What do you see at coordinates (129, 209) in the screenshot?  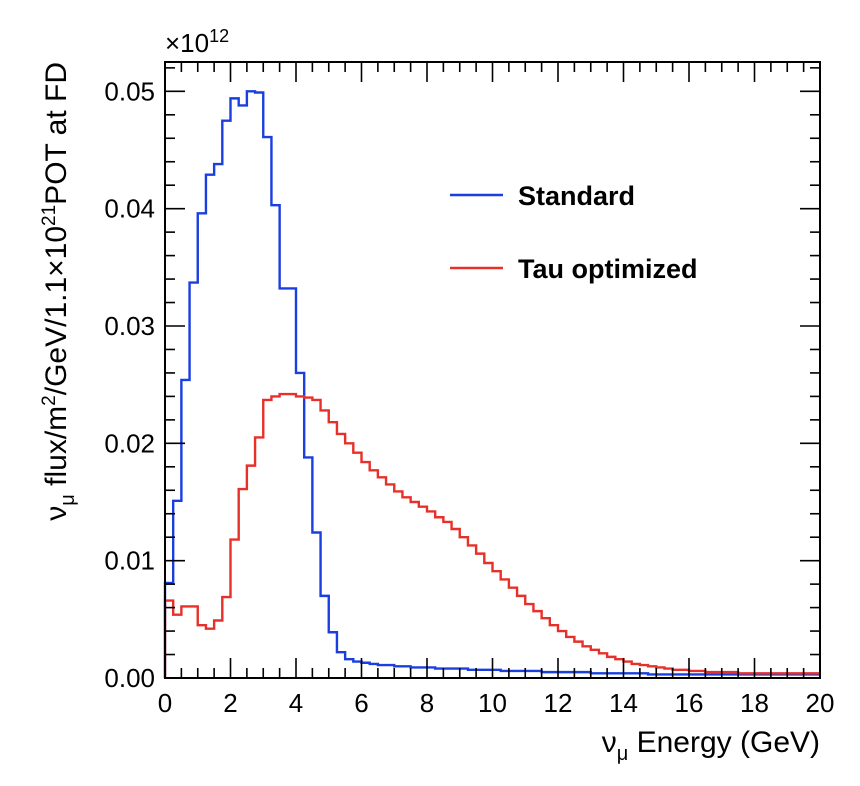 I see `y-tick-label: 0.04` at bounding box center [129, 209].